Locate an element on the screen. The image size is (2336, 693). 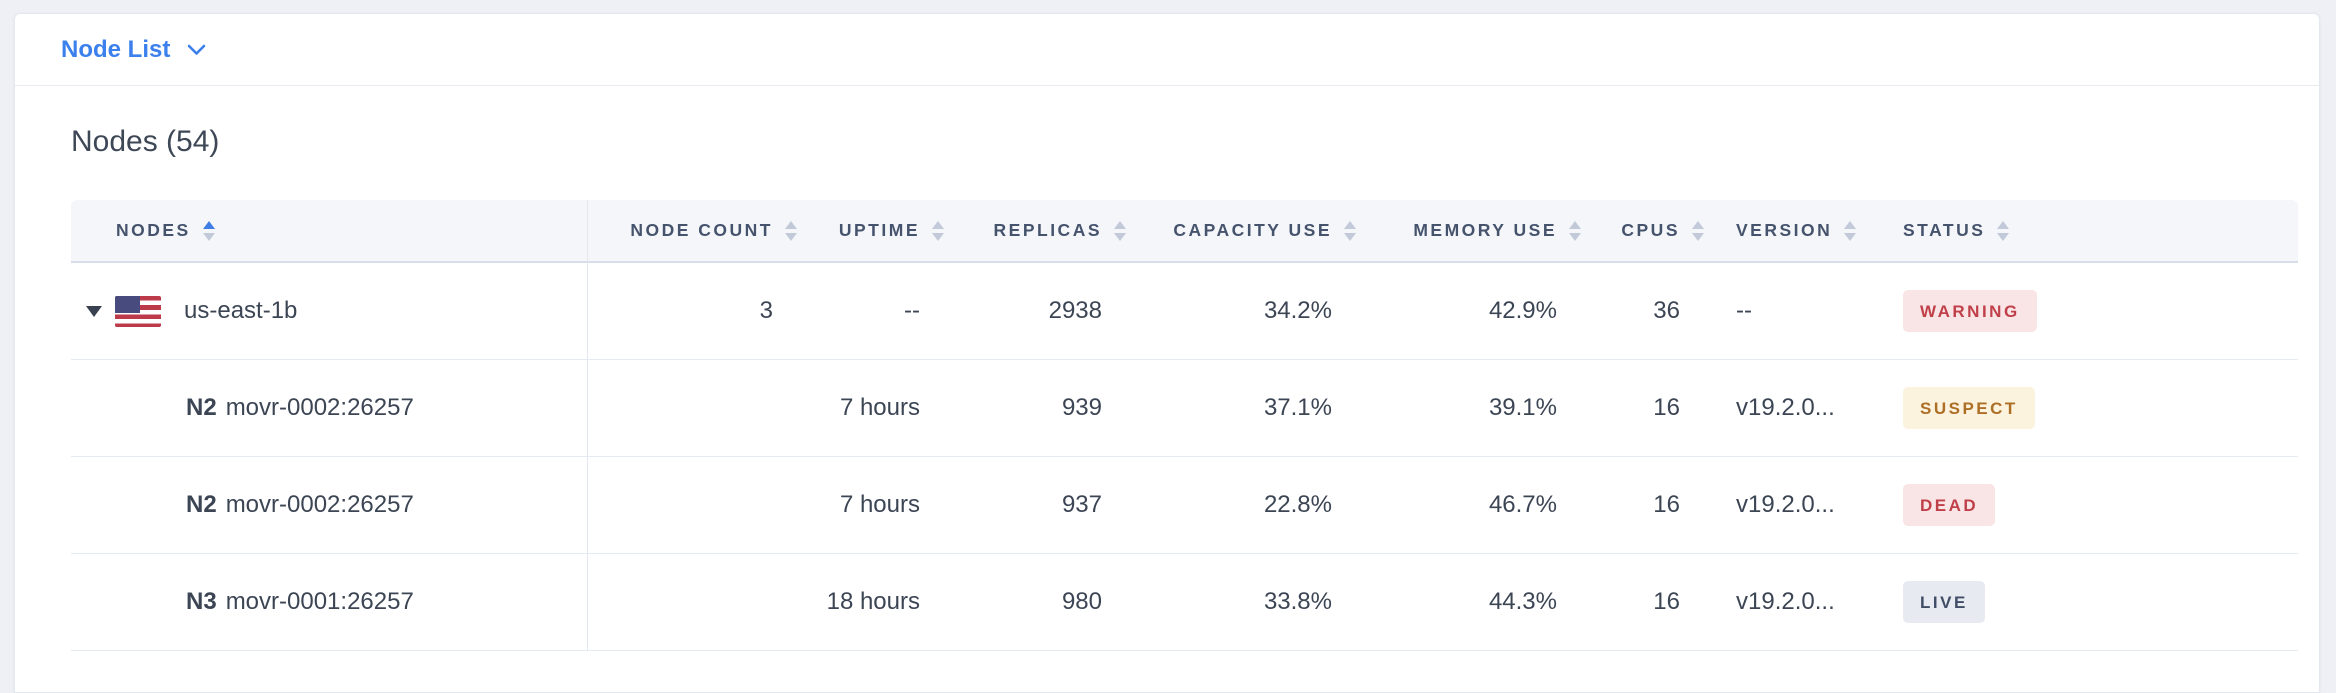
expand-caret-icon is located at coordinates (94, 311).